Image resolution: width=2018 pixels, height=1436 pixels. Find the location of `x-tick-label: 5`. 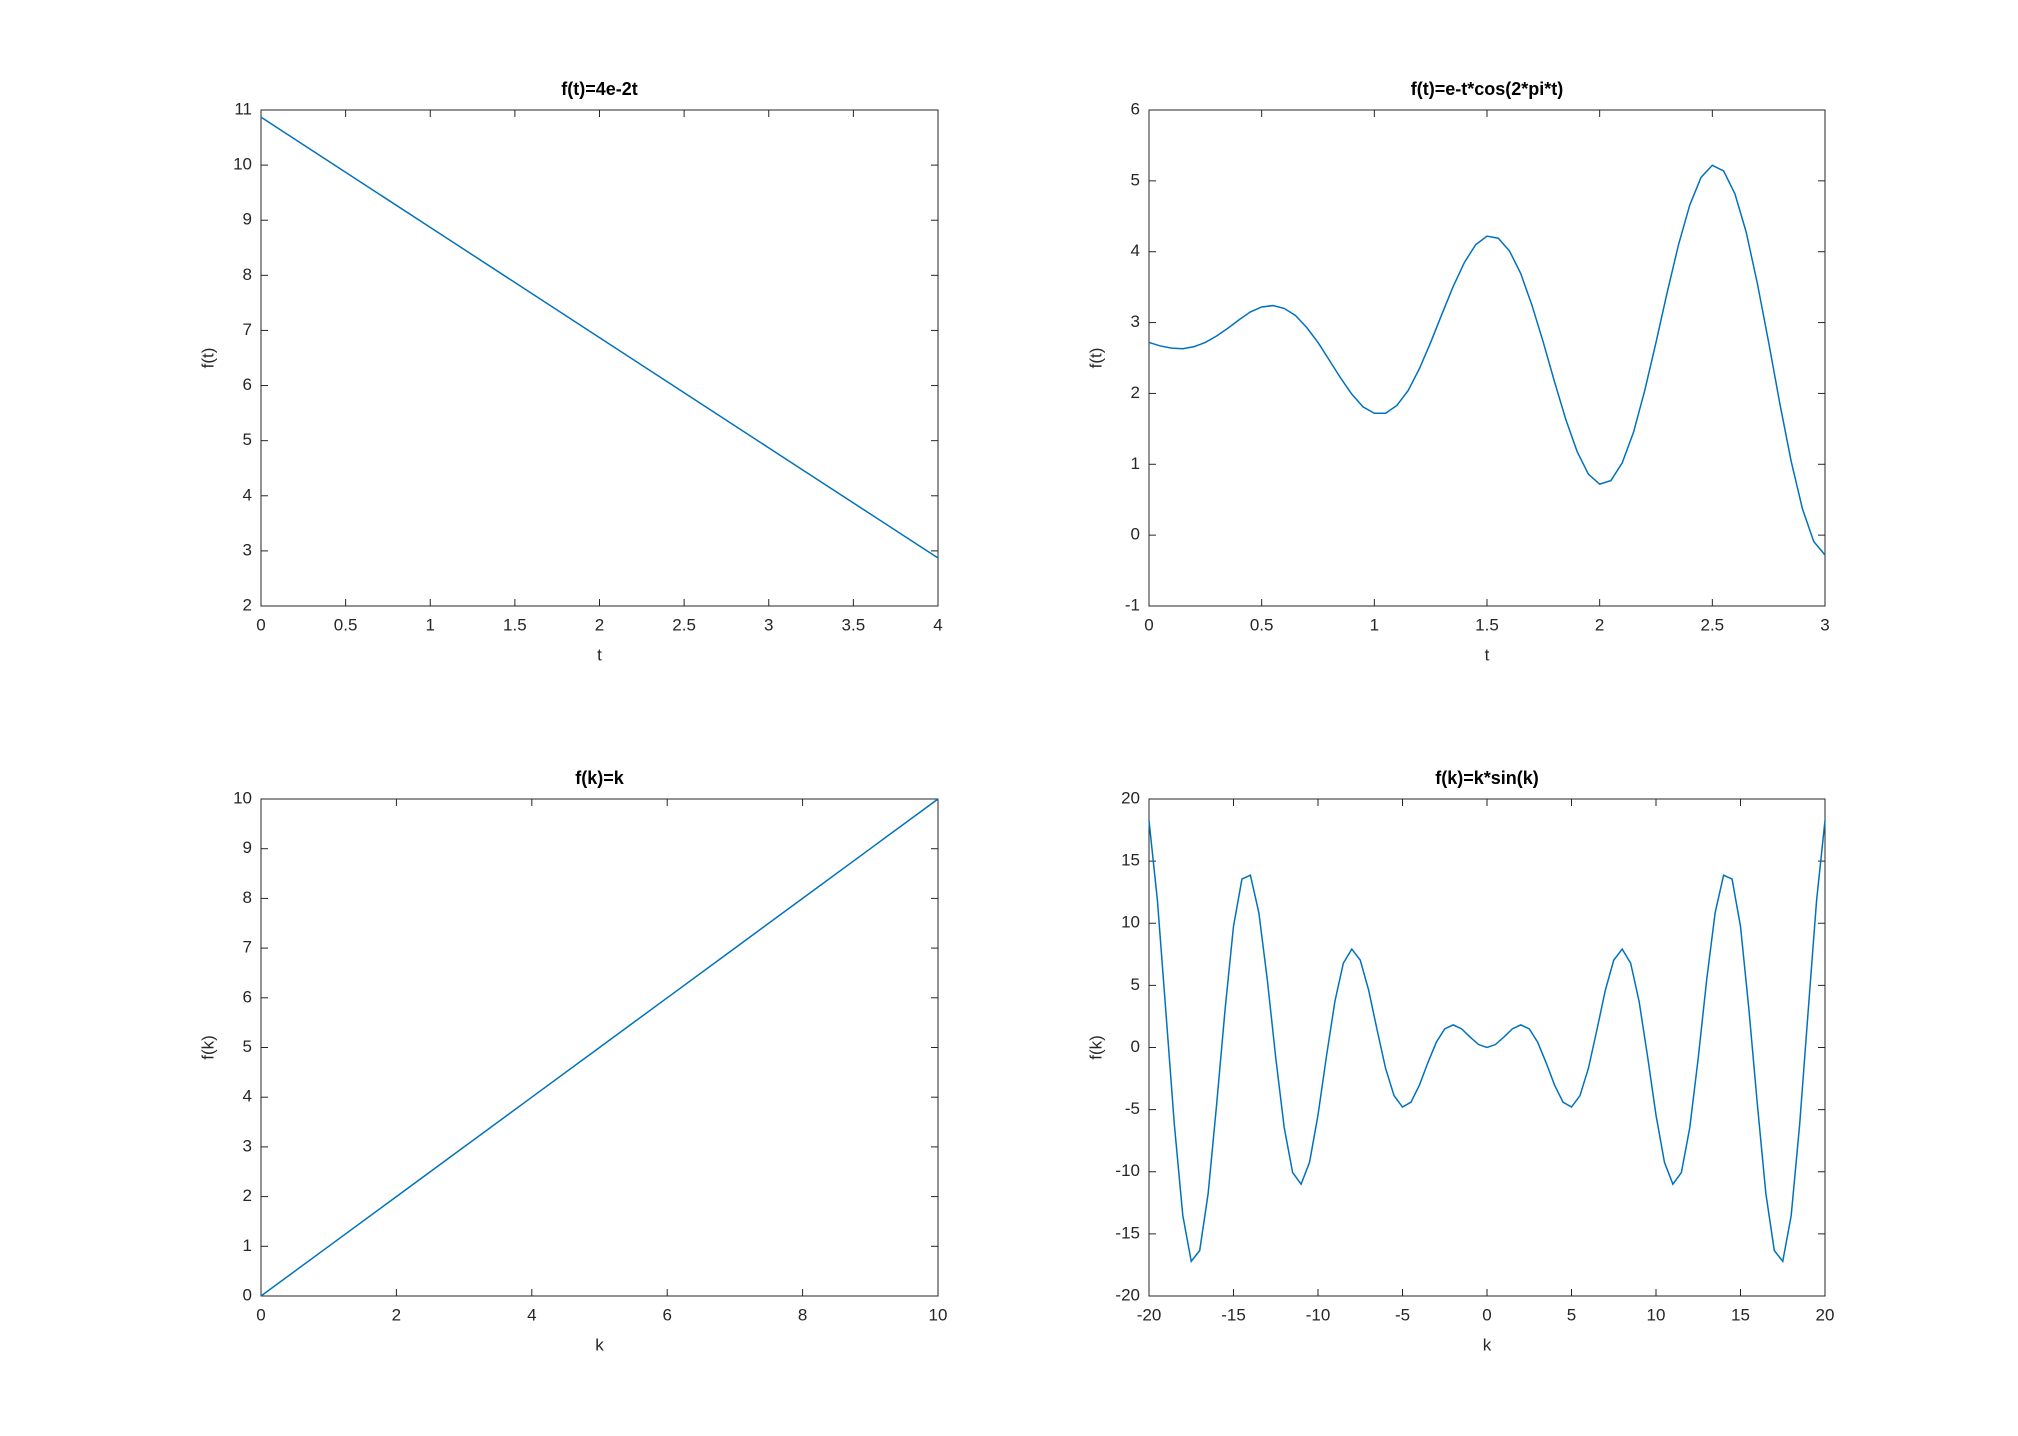

x-tick-label: 5 is located at coordinates (1571, 1314).